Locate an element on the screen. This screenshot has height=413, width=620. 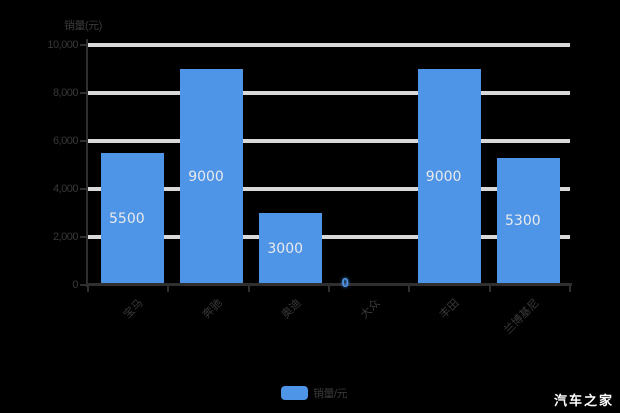
x-axis-category-label: 奥迪 is located at coordinates (291, 309).